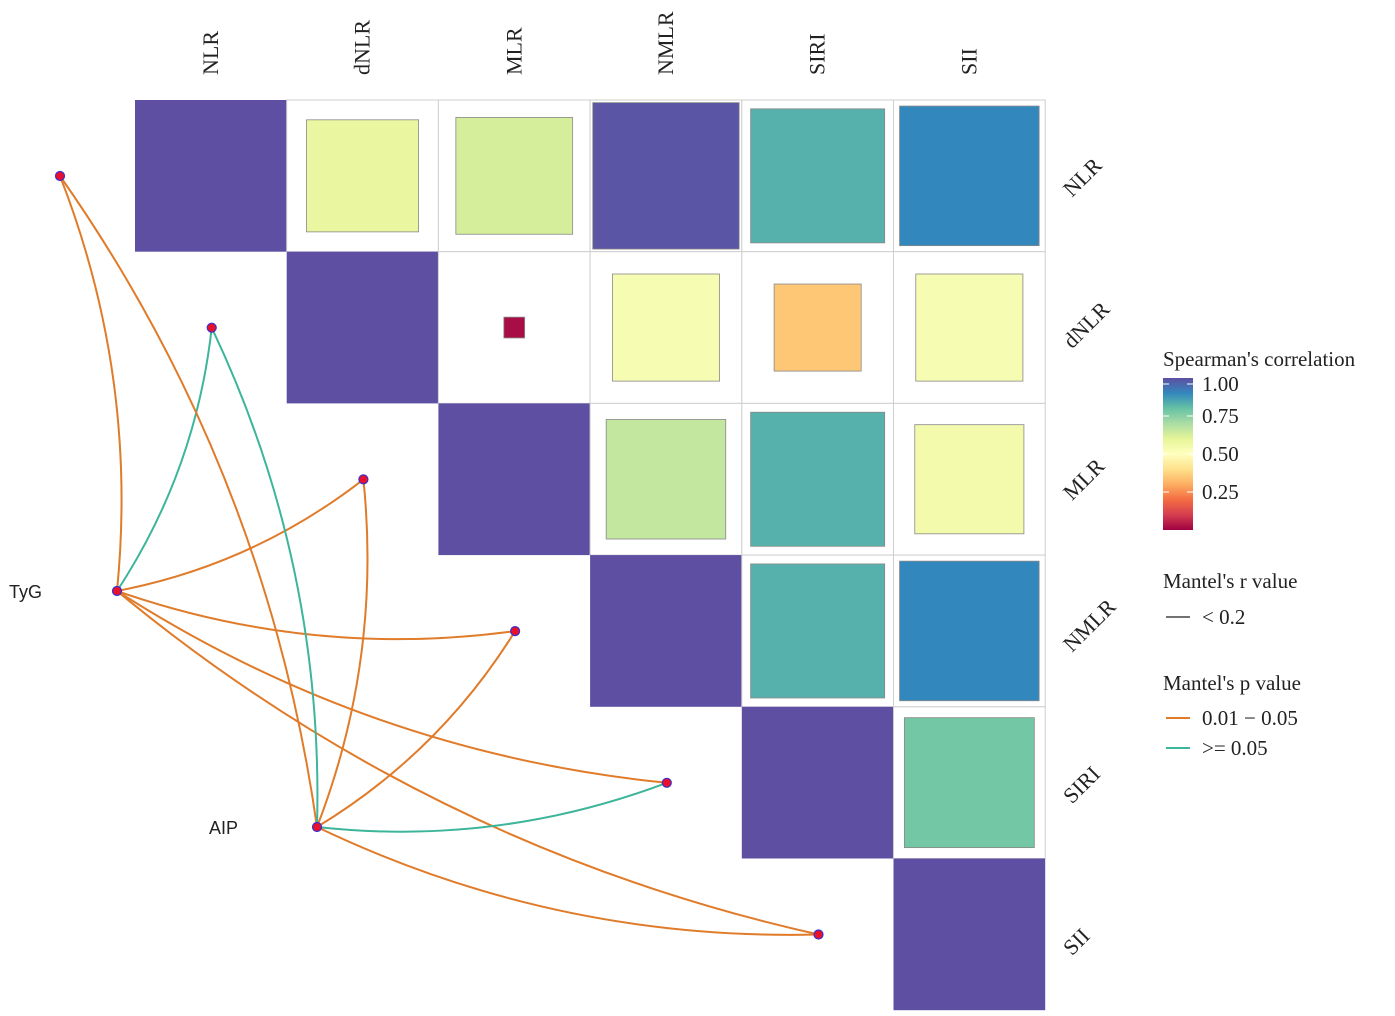 This screenshot has height=1016, width=1395. What do you see at coordinates (25, 592) in the screenshot?
I see `source-label-TyG: TyG` at bounding box center [25, 592].